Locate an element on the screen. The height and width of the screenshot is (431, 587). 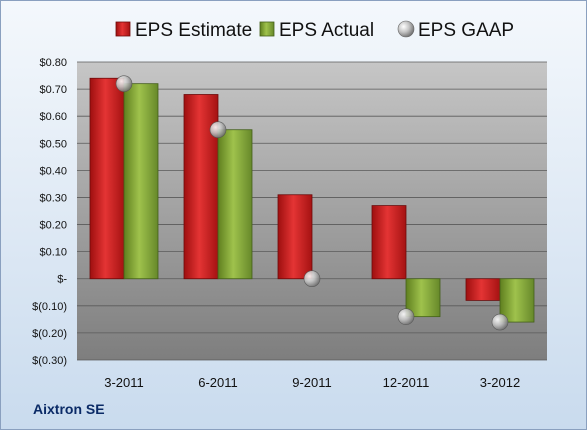
y-tick-label: $(0.30) is located at coordinates (49, 361).